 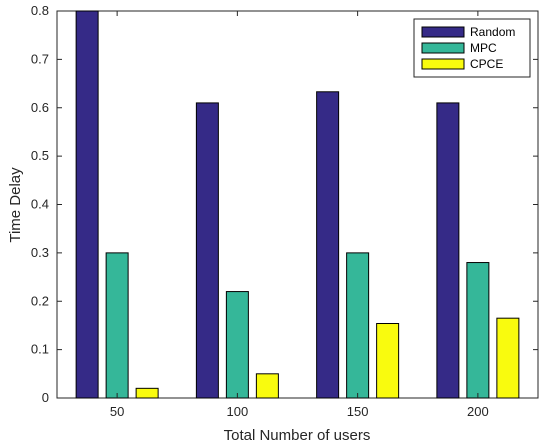 I want to click on legend: Random MPC CPCE, so click(x=472, y=48).